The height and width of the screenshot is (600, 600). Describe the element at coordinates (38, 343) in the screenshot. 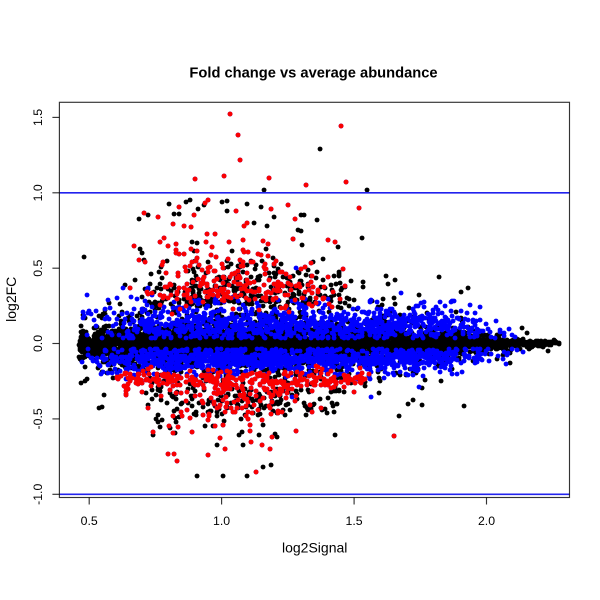

I see `svg-text: 0.0` at that location.